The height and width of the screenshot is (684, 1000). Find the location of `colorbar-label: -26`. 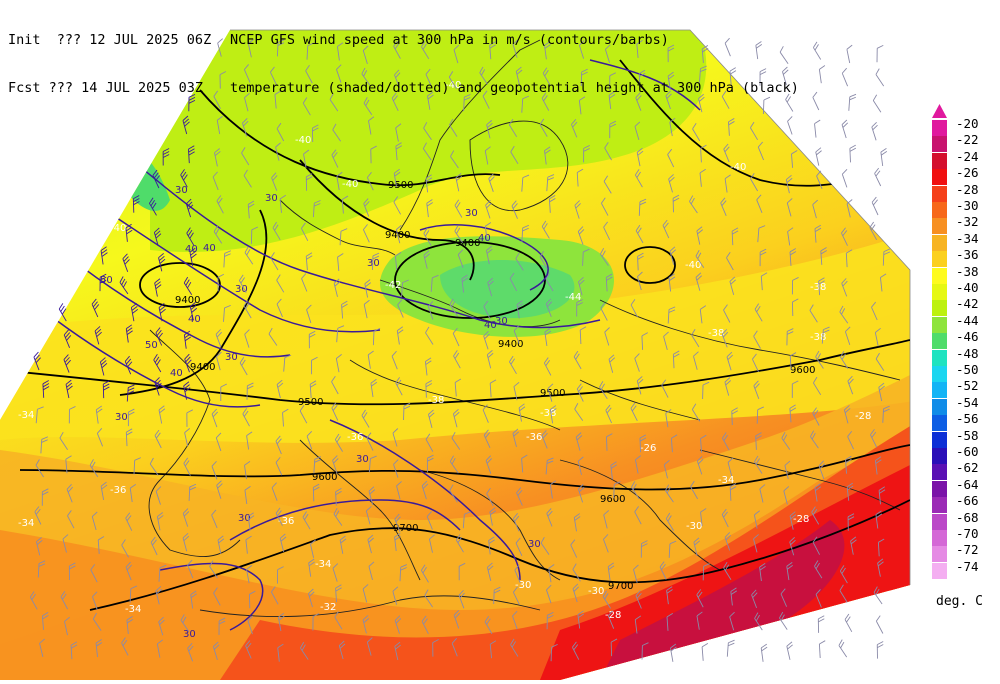

colorbar-label: -26 is located at coordinates (967, 173).